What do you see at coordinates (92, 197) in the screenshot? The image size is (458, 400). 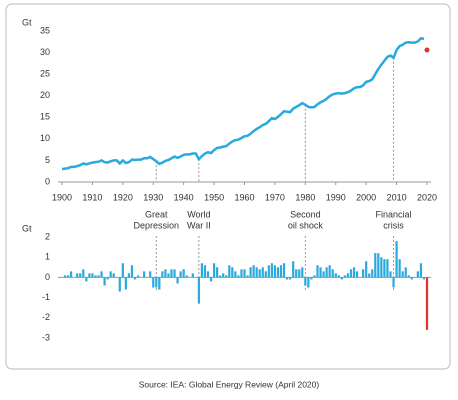 I see `x-tick-label: 1910` at bounding box center [92, 197].